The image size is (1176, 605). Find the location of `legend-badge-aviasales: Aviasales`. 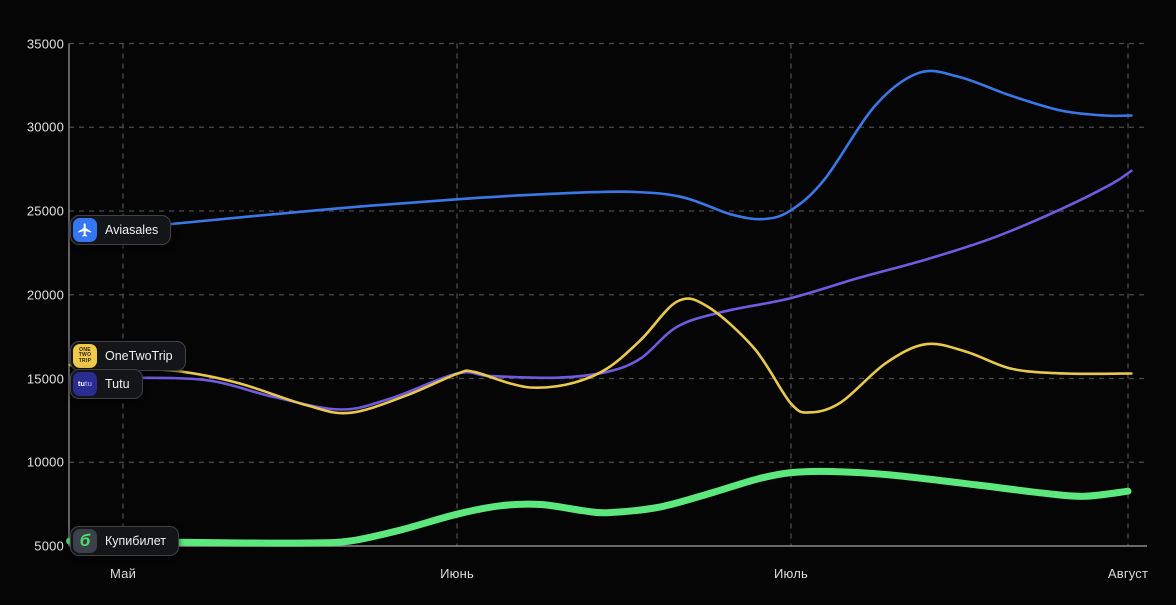

legend-badge-aviasales: Aviasales is located at coordinates (121, 230).